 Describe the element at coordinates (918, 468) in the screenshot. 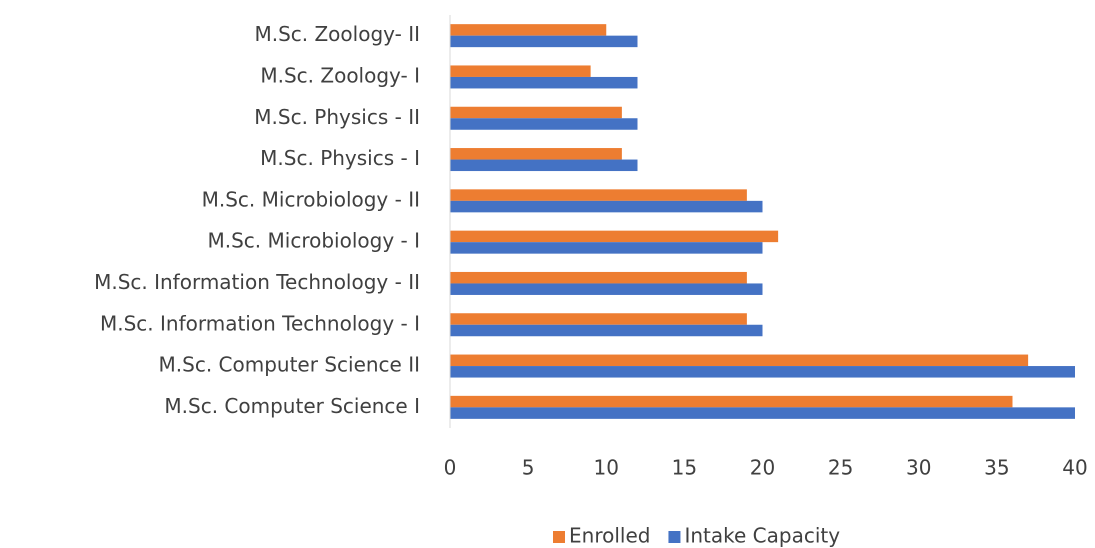

I see `x-tick-label: 30` at that location.